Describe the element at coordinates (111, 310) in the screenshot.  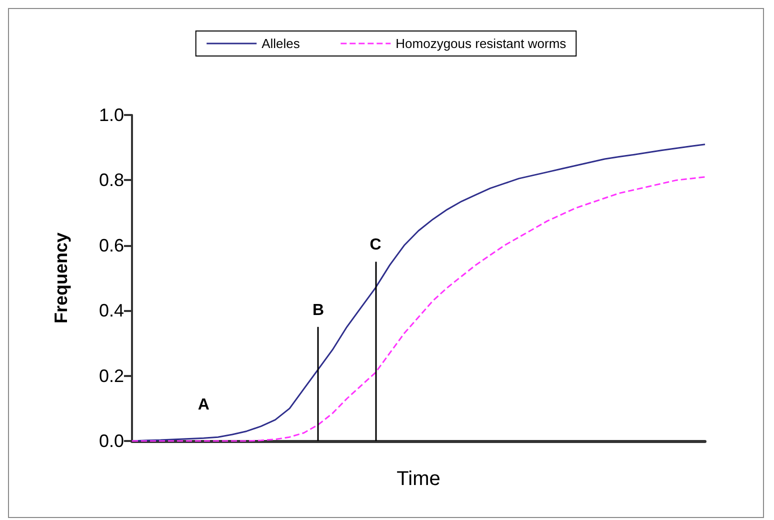
I see `y-tick-label: 0.4` at that location.